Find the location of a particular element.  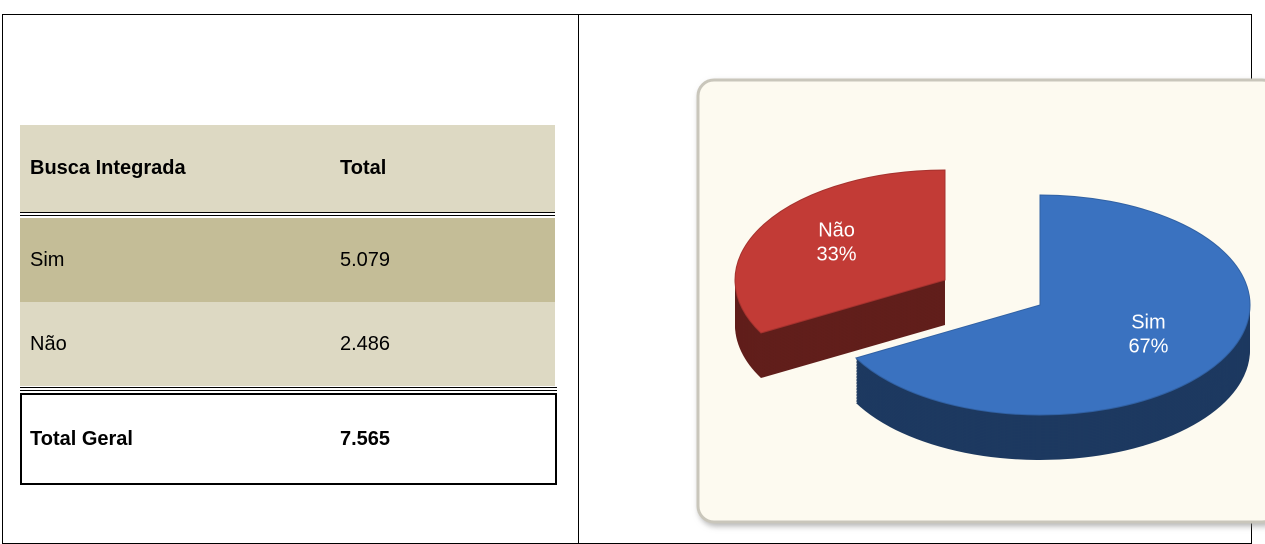

table-row: Não 2.486 is located at coordinates (287, 344).